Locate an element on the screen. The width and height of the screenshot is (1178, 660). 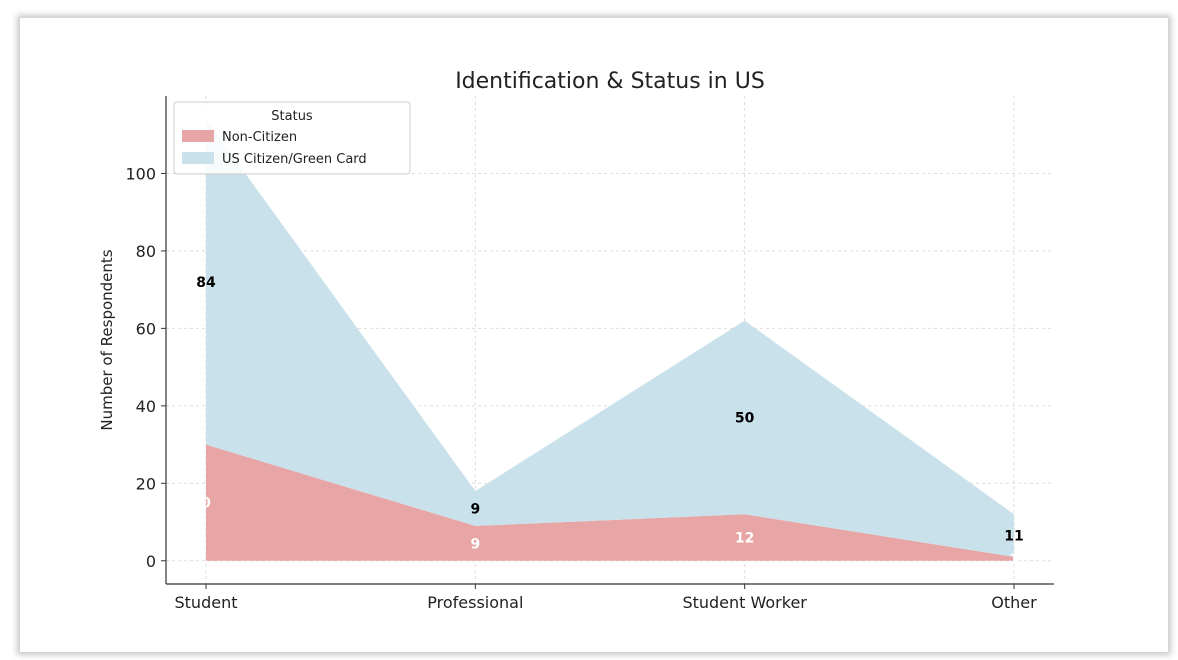
x-tick-label: Other is located at coordinates (1014, 602).